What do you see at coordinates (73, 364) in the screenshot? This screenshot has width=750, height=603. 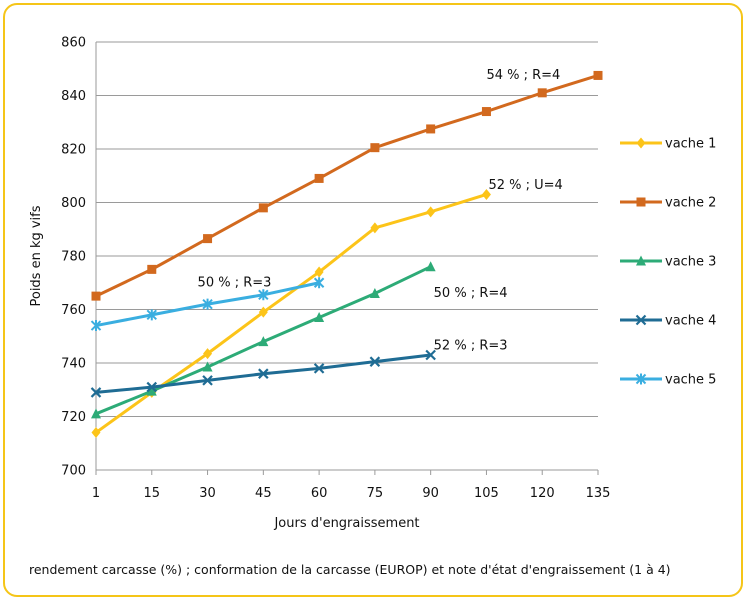 I see `y-tick-label: 740` at bounding box center [73, 364].